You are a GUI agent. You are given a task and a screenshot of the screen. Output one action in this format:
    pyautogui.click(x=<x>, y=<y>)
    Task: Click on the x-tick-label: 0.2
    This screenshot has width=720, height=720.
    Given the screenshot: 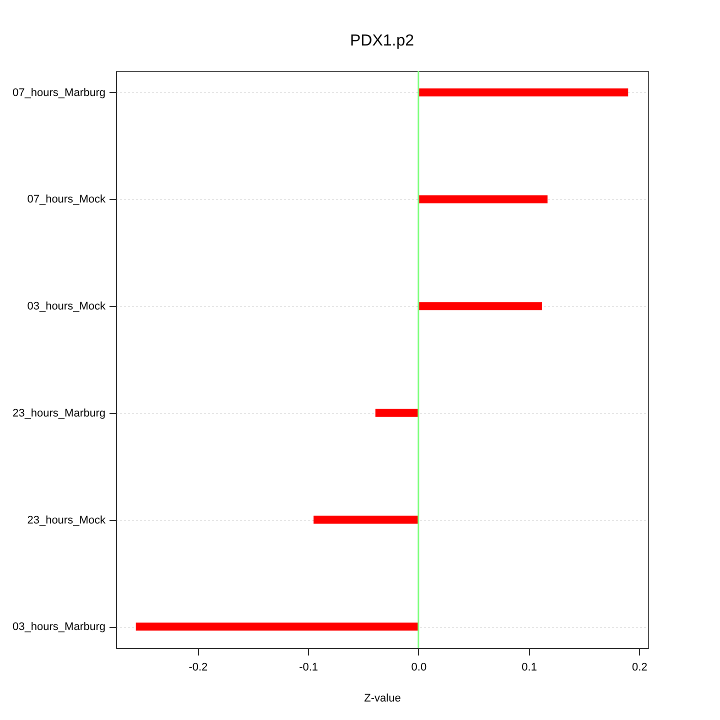 What is the action you would take?
    pyautogui.click(x=640, y=668)
    